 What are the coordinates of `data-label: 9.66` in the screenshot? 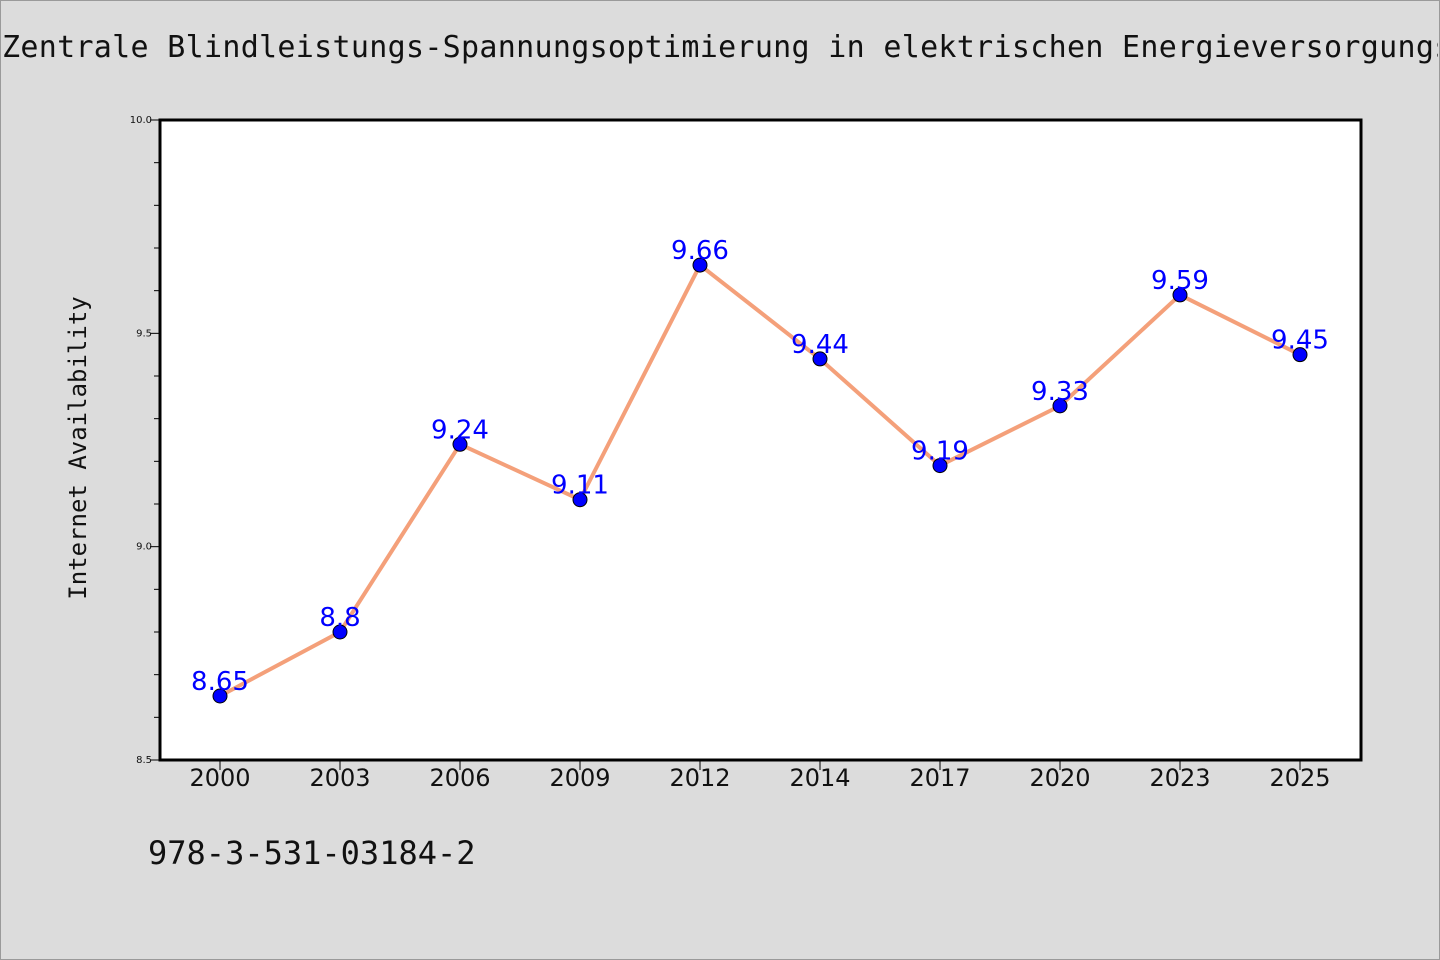 It's located at (700, 251).